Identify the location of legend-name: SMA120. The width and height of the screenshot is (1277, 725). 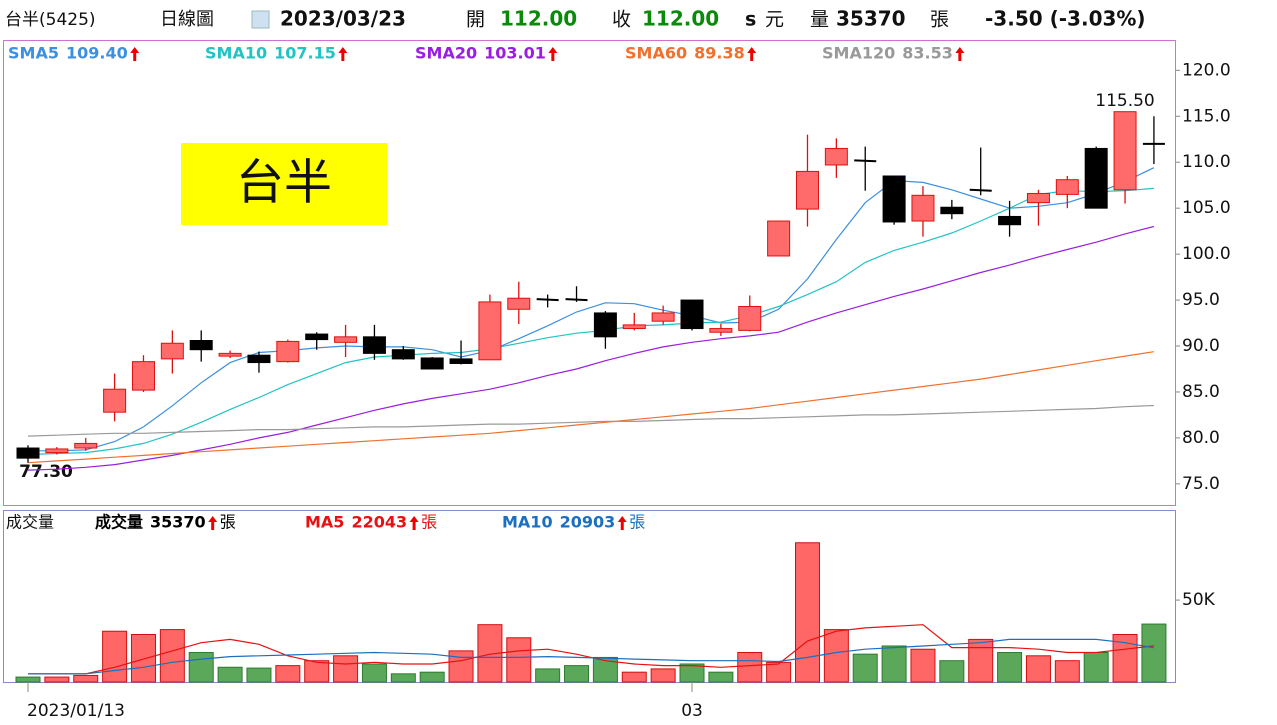
(858, 53).